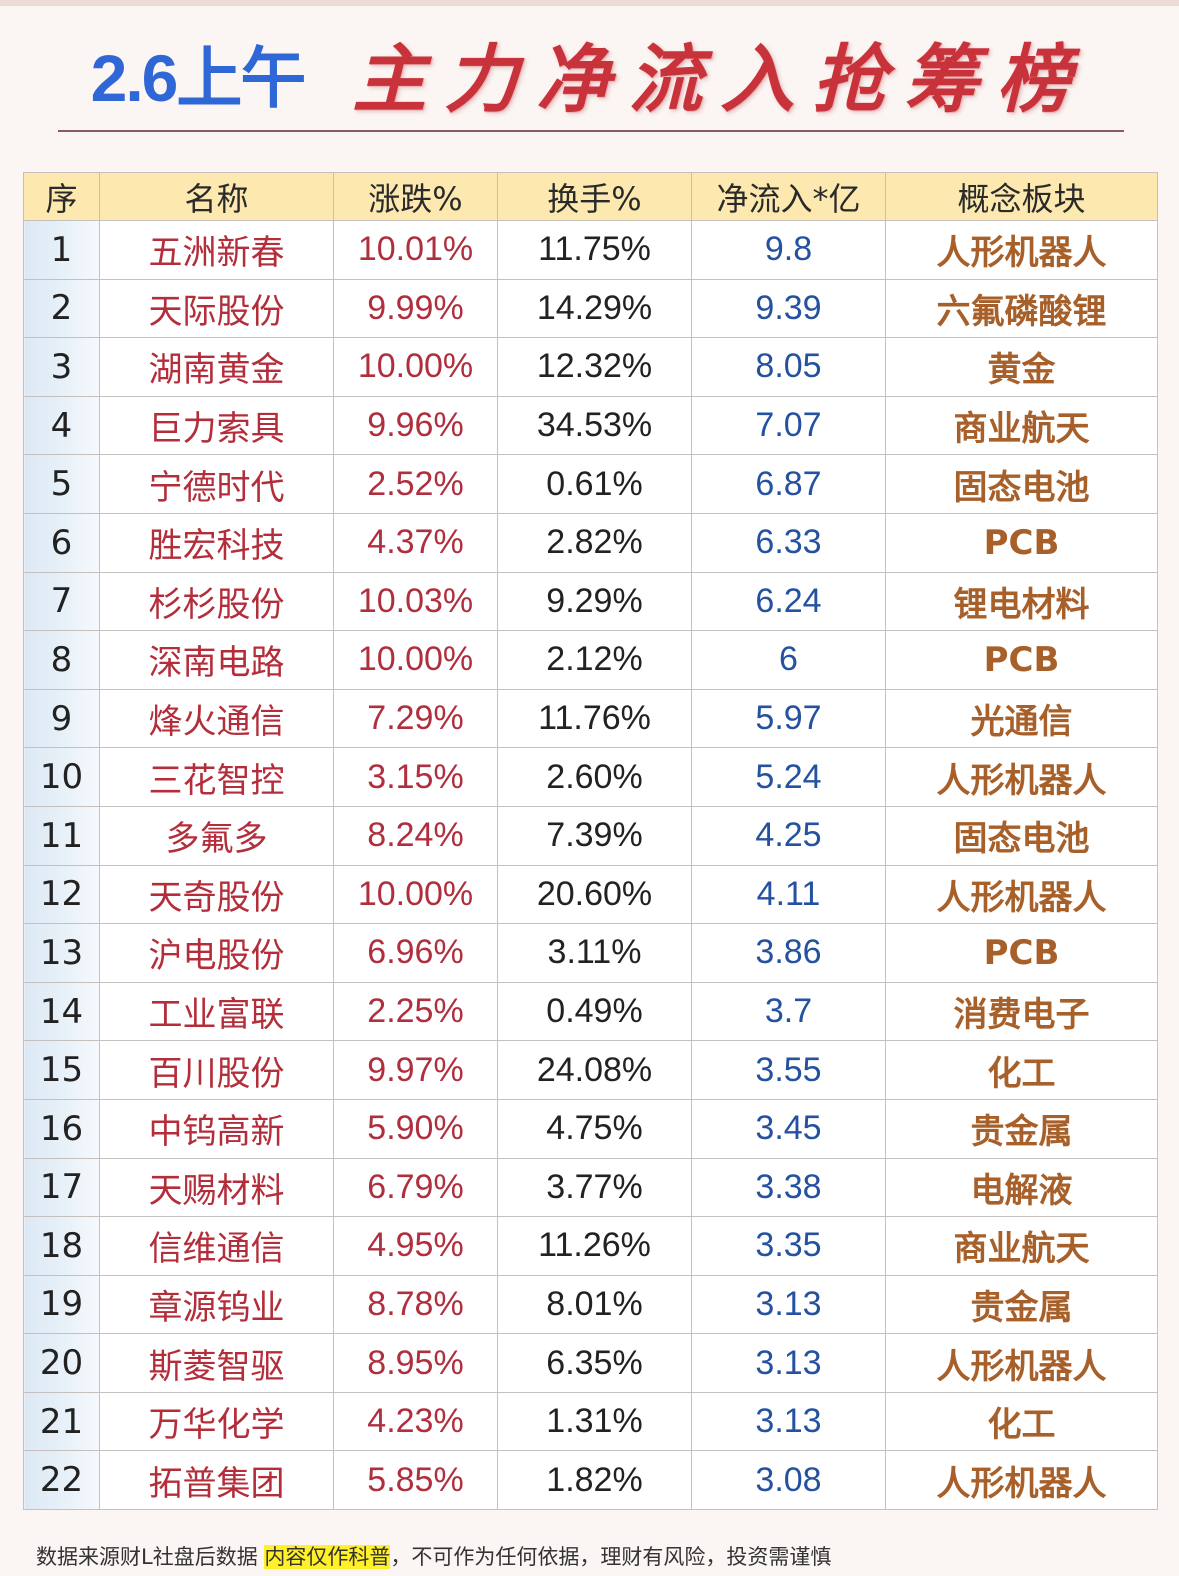  I want to click on concept-sector: 化工, so click(1021, 1421).